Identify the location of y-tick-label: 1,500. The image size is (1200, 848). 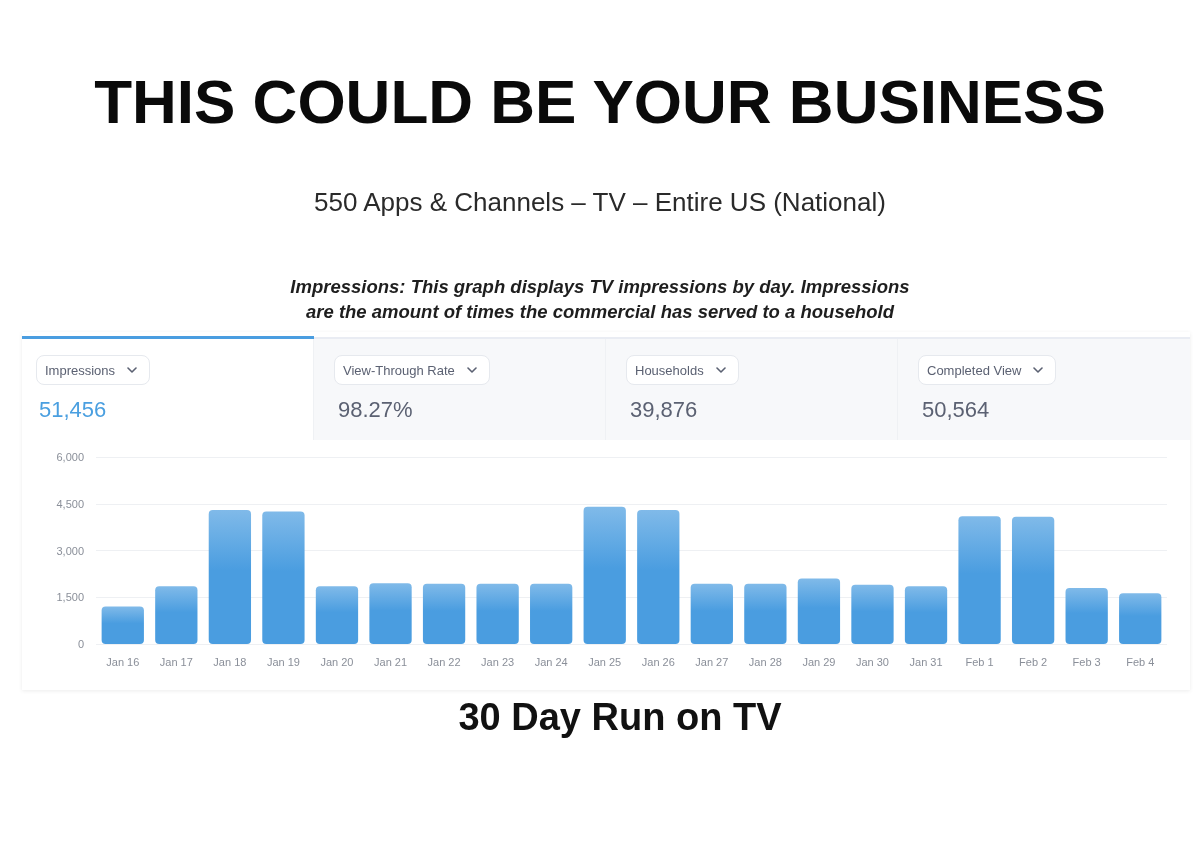
(70, 597).